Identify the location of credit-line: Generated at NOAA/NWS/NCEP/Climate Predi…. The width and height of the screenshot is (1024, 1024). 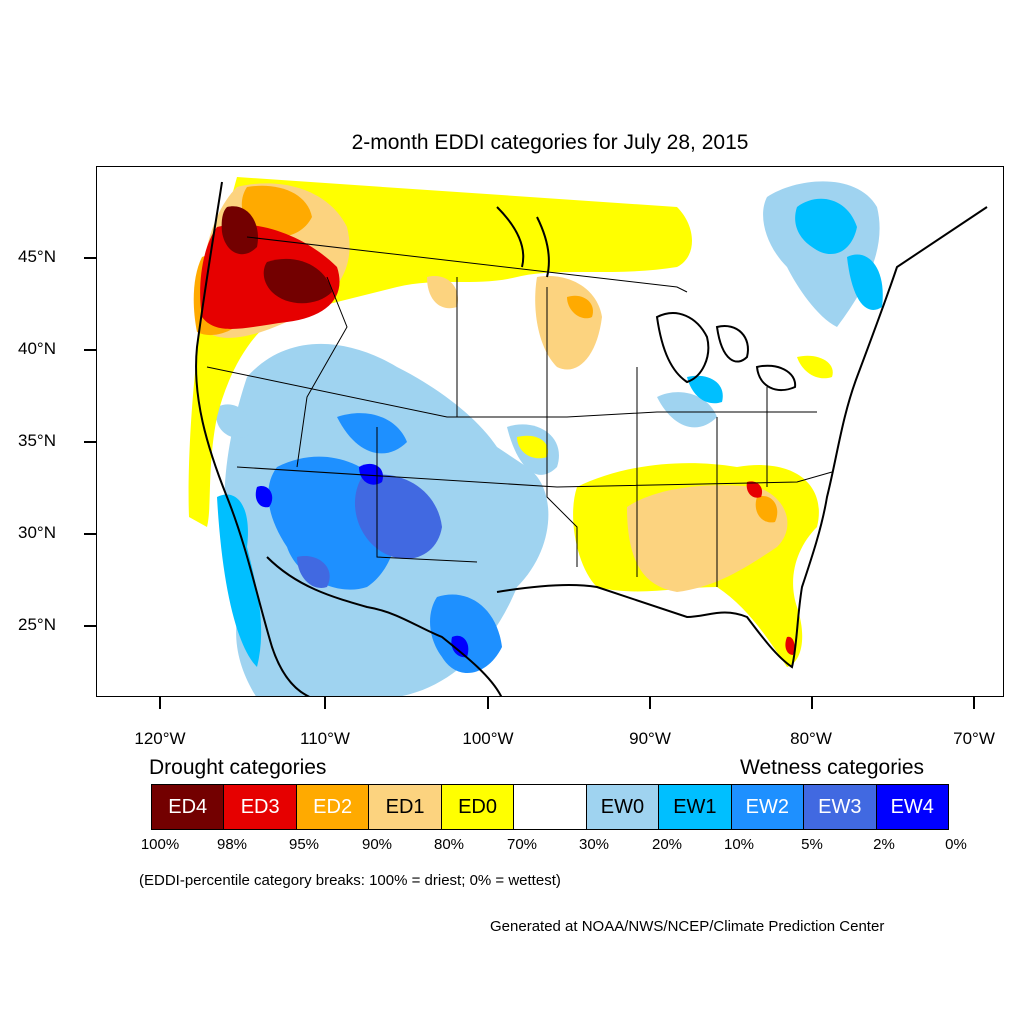
(687, 926).